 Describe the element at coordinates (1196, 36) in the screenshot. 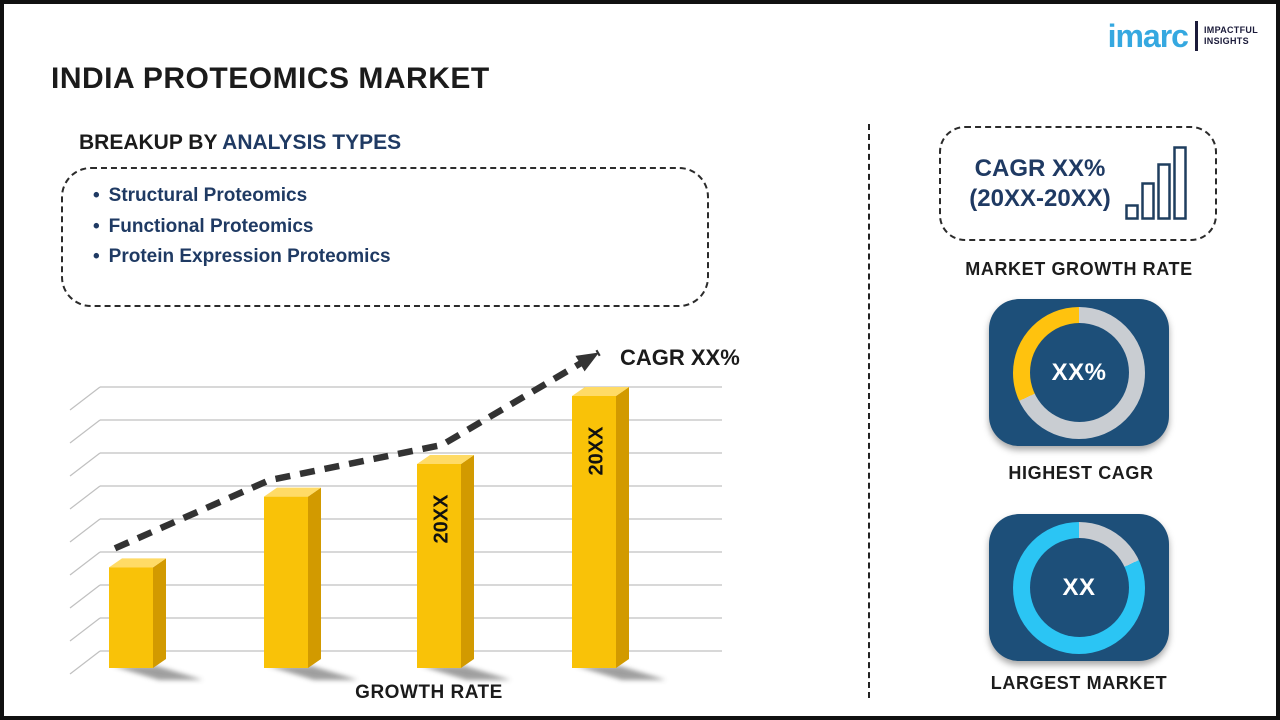

I see `logo-divider` at that location.